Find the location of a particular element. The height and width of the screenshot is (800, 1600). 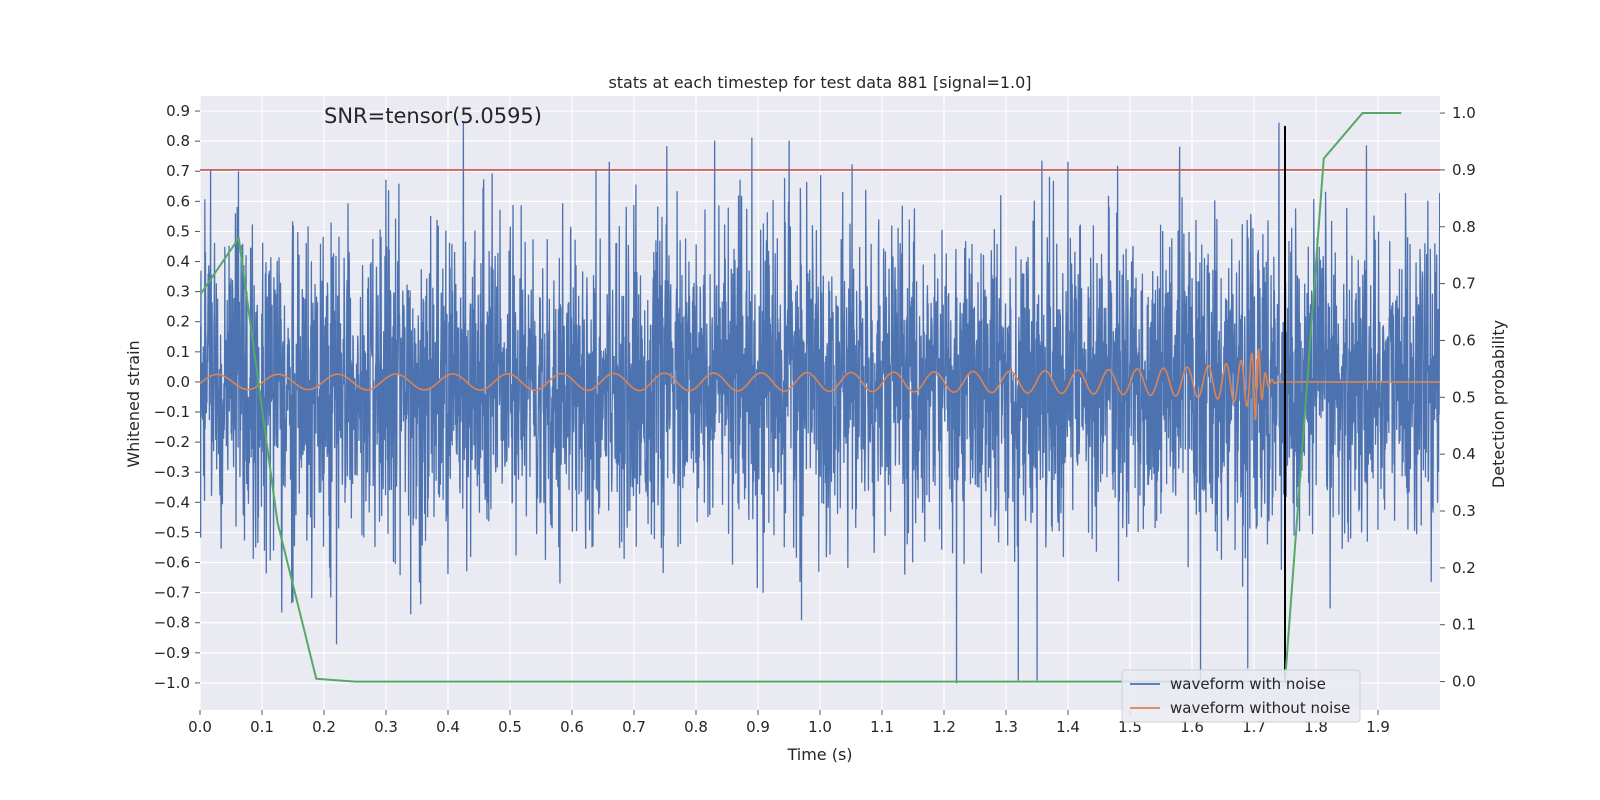

y-tick-label-left: 0.3 is located at coordinates (178, 292).